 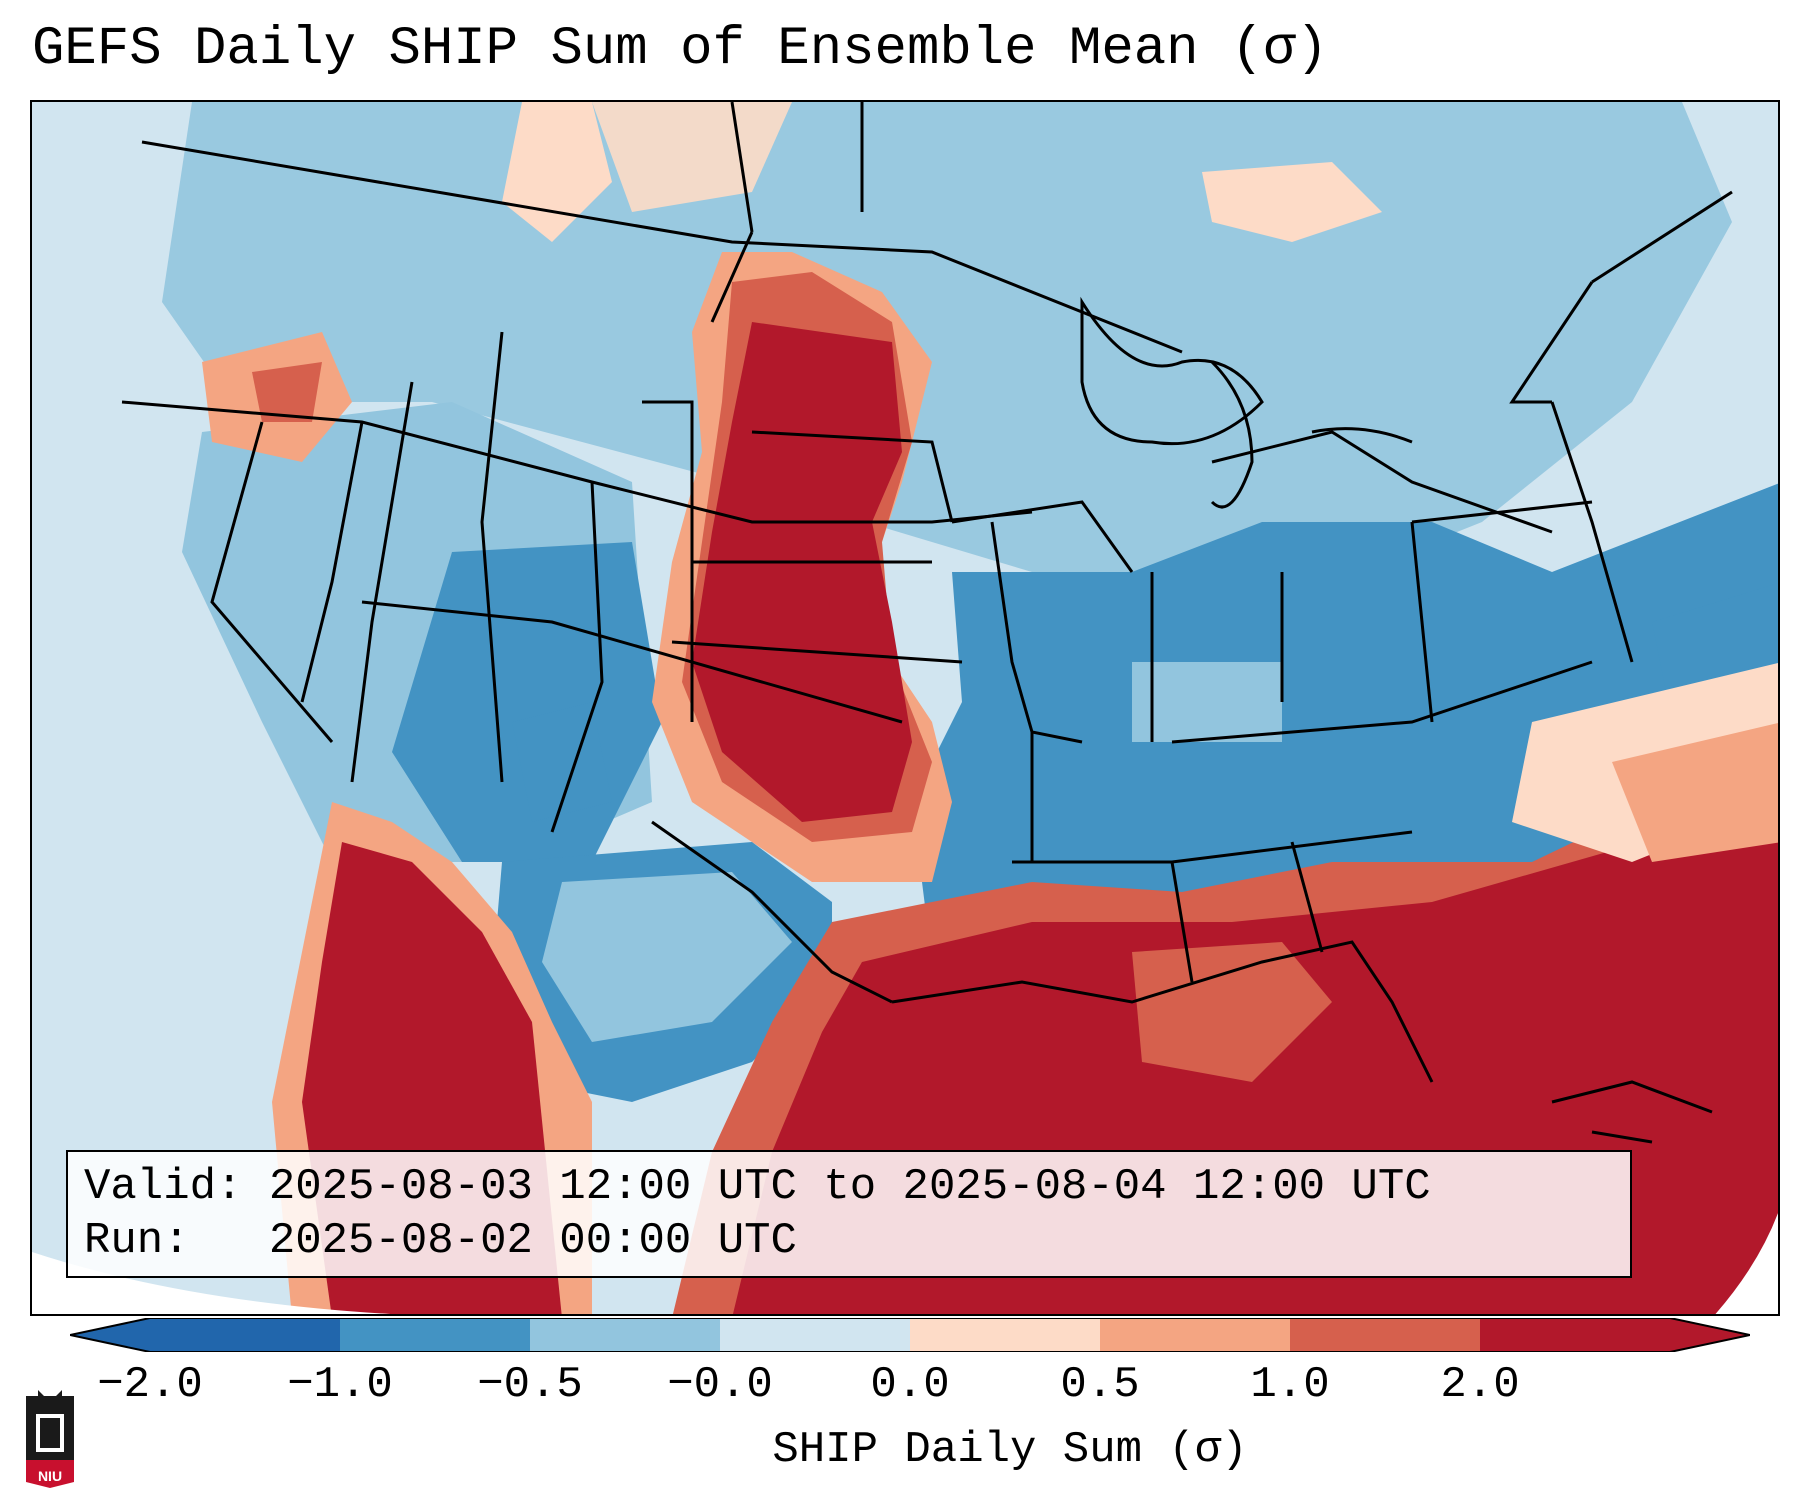 I want to click on colorbar-tick-label: −1.0, so click(x=340, y=1385).